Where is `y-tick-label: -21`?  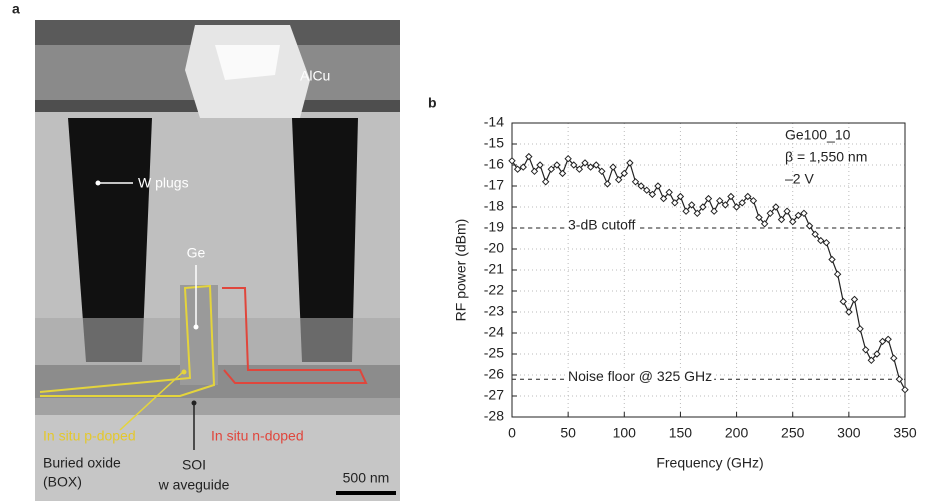 y-tick-label: -21 is located at coordinates (494, 269).